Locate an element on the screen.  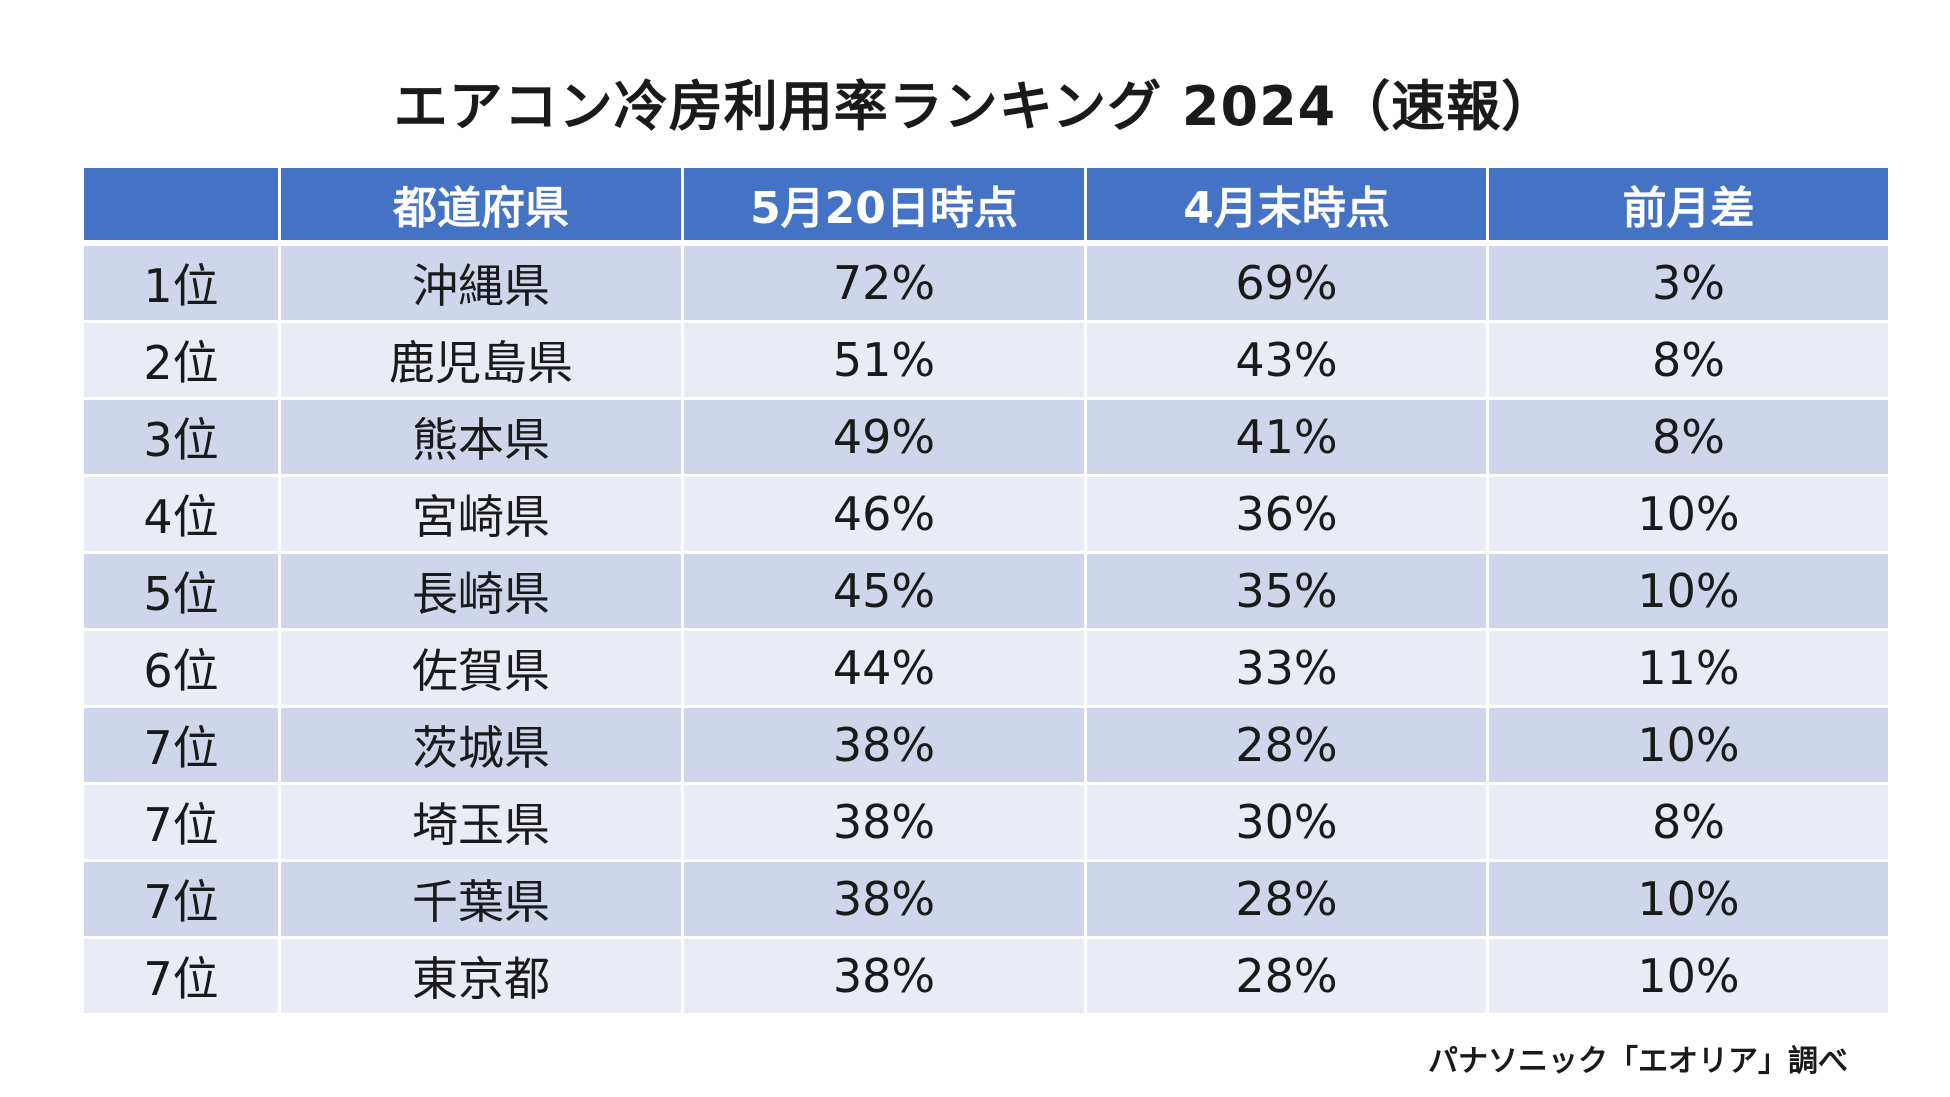
april-end-cell: 35% is located at coordinates (1286, 591).